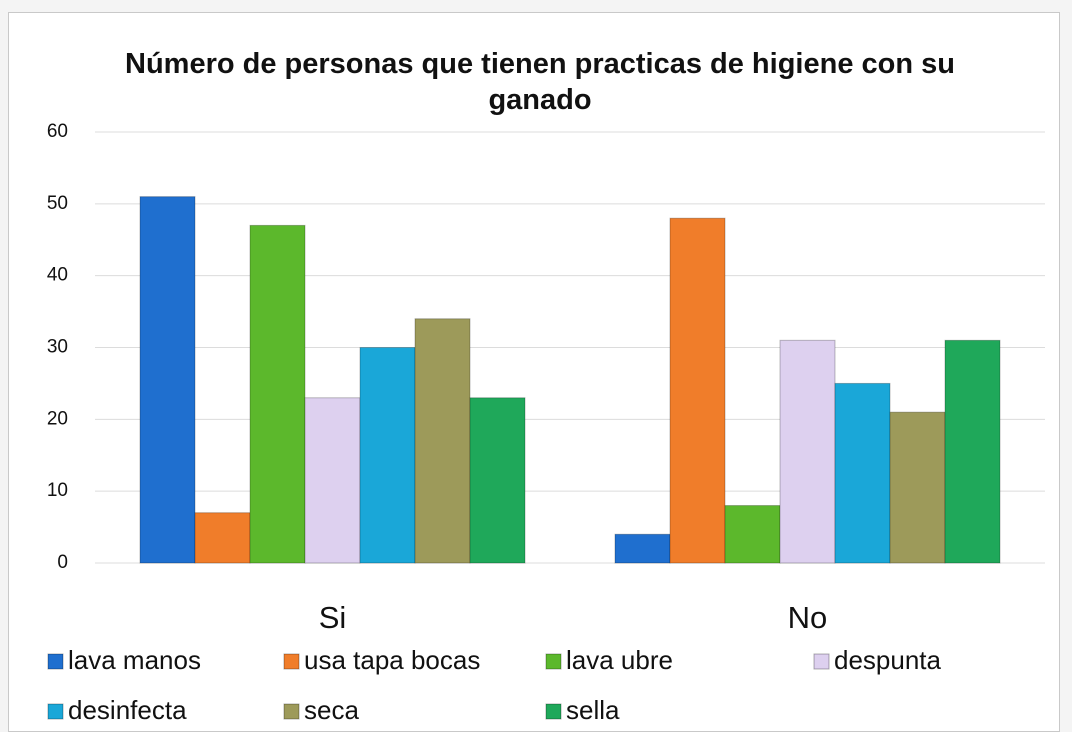 The height and width of the screenshot is (732, 1072). What do you see at coordinates (57, 131) in the screenshot?
I see `y-tick-label: 60` at bounding box center [57, 131].